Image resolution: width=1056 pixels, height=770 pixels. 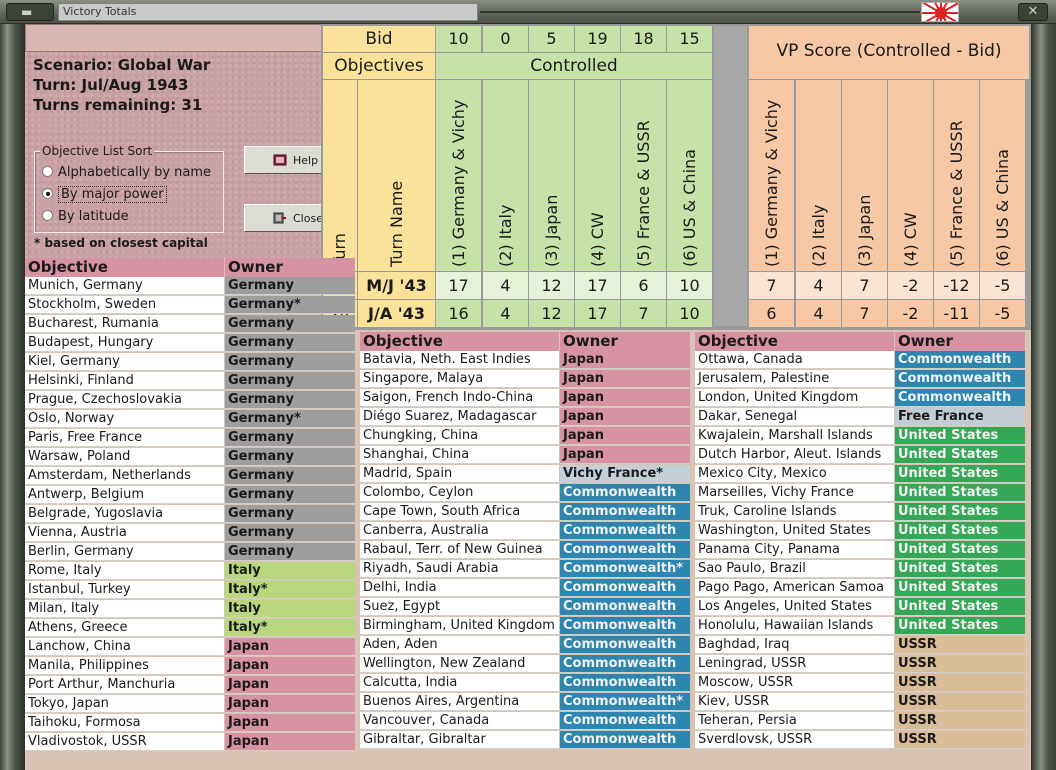 What do you see at coordinates (27, 12) in the screenshot?
I see `menu-icon: ▬` at bounding box center [27, 12].